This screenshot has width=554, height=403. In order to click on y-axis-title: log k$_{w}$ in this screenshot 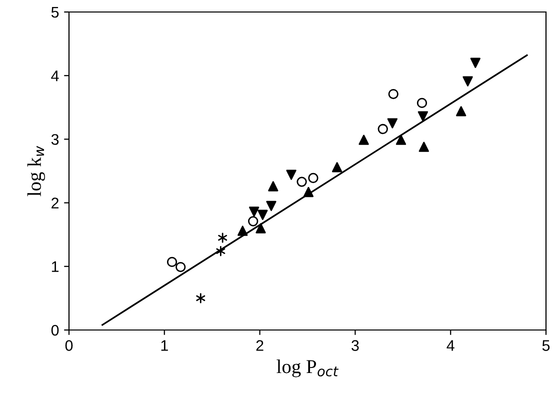, I will do `click(36, 171)`.